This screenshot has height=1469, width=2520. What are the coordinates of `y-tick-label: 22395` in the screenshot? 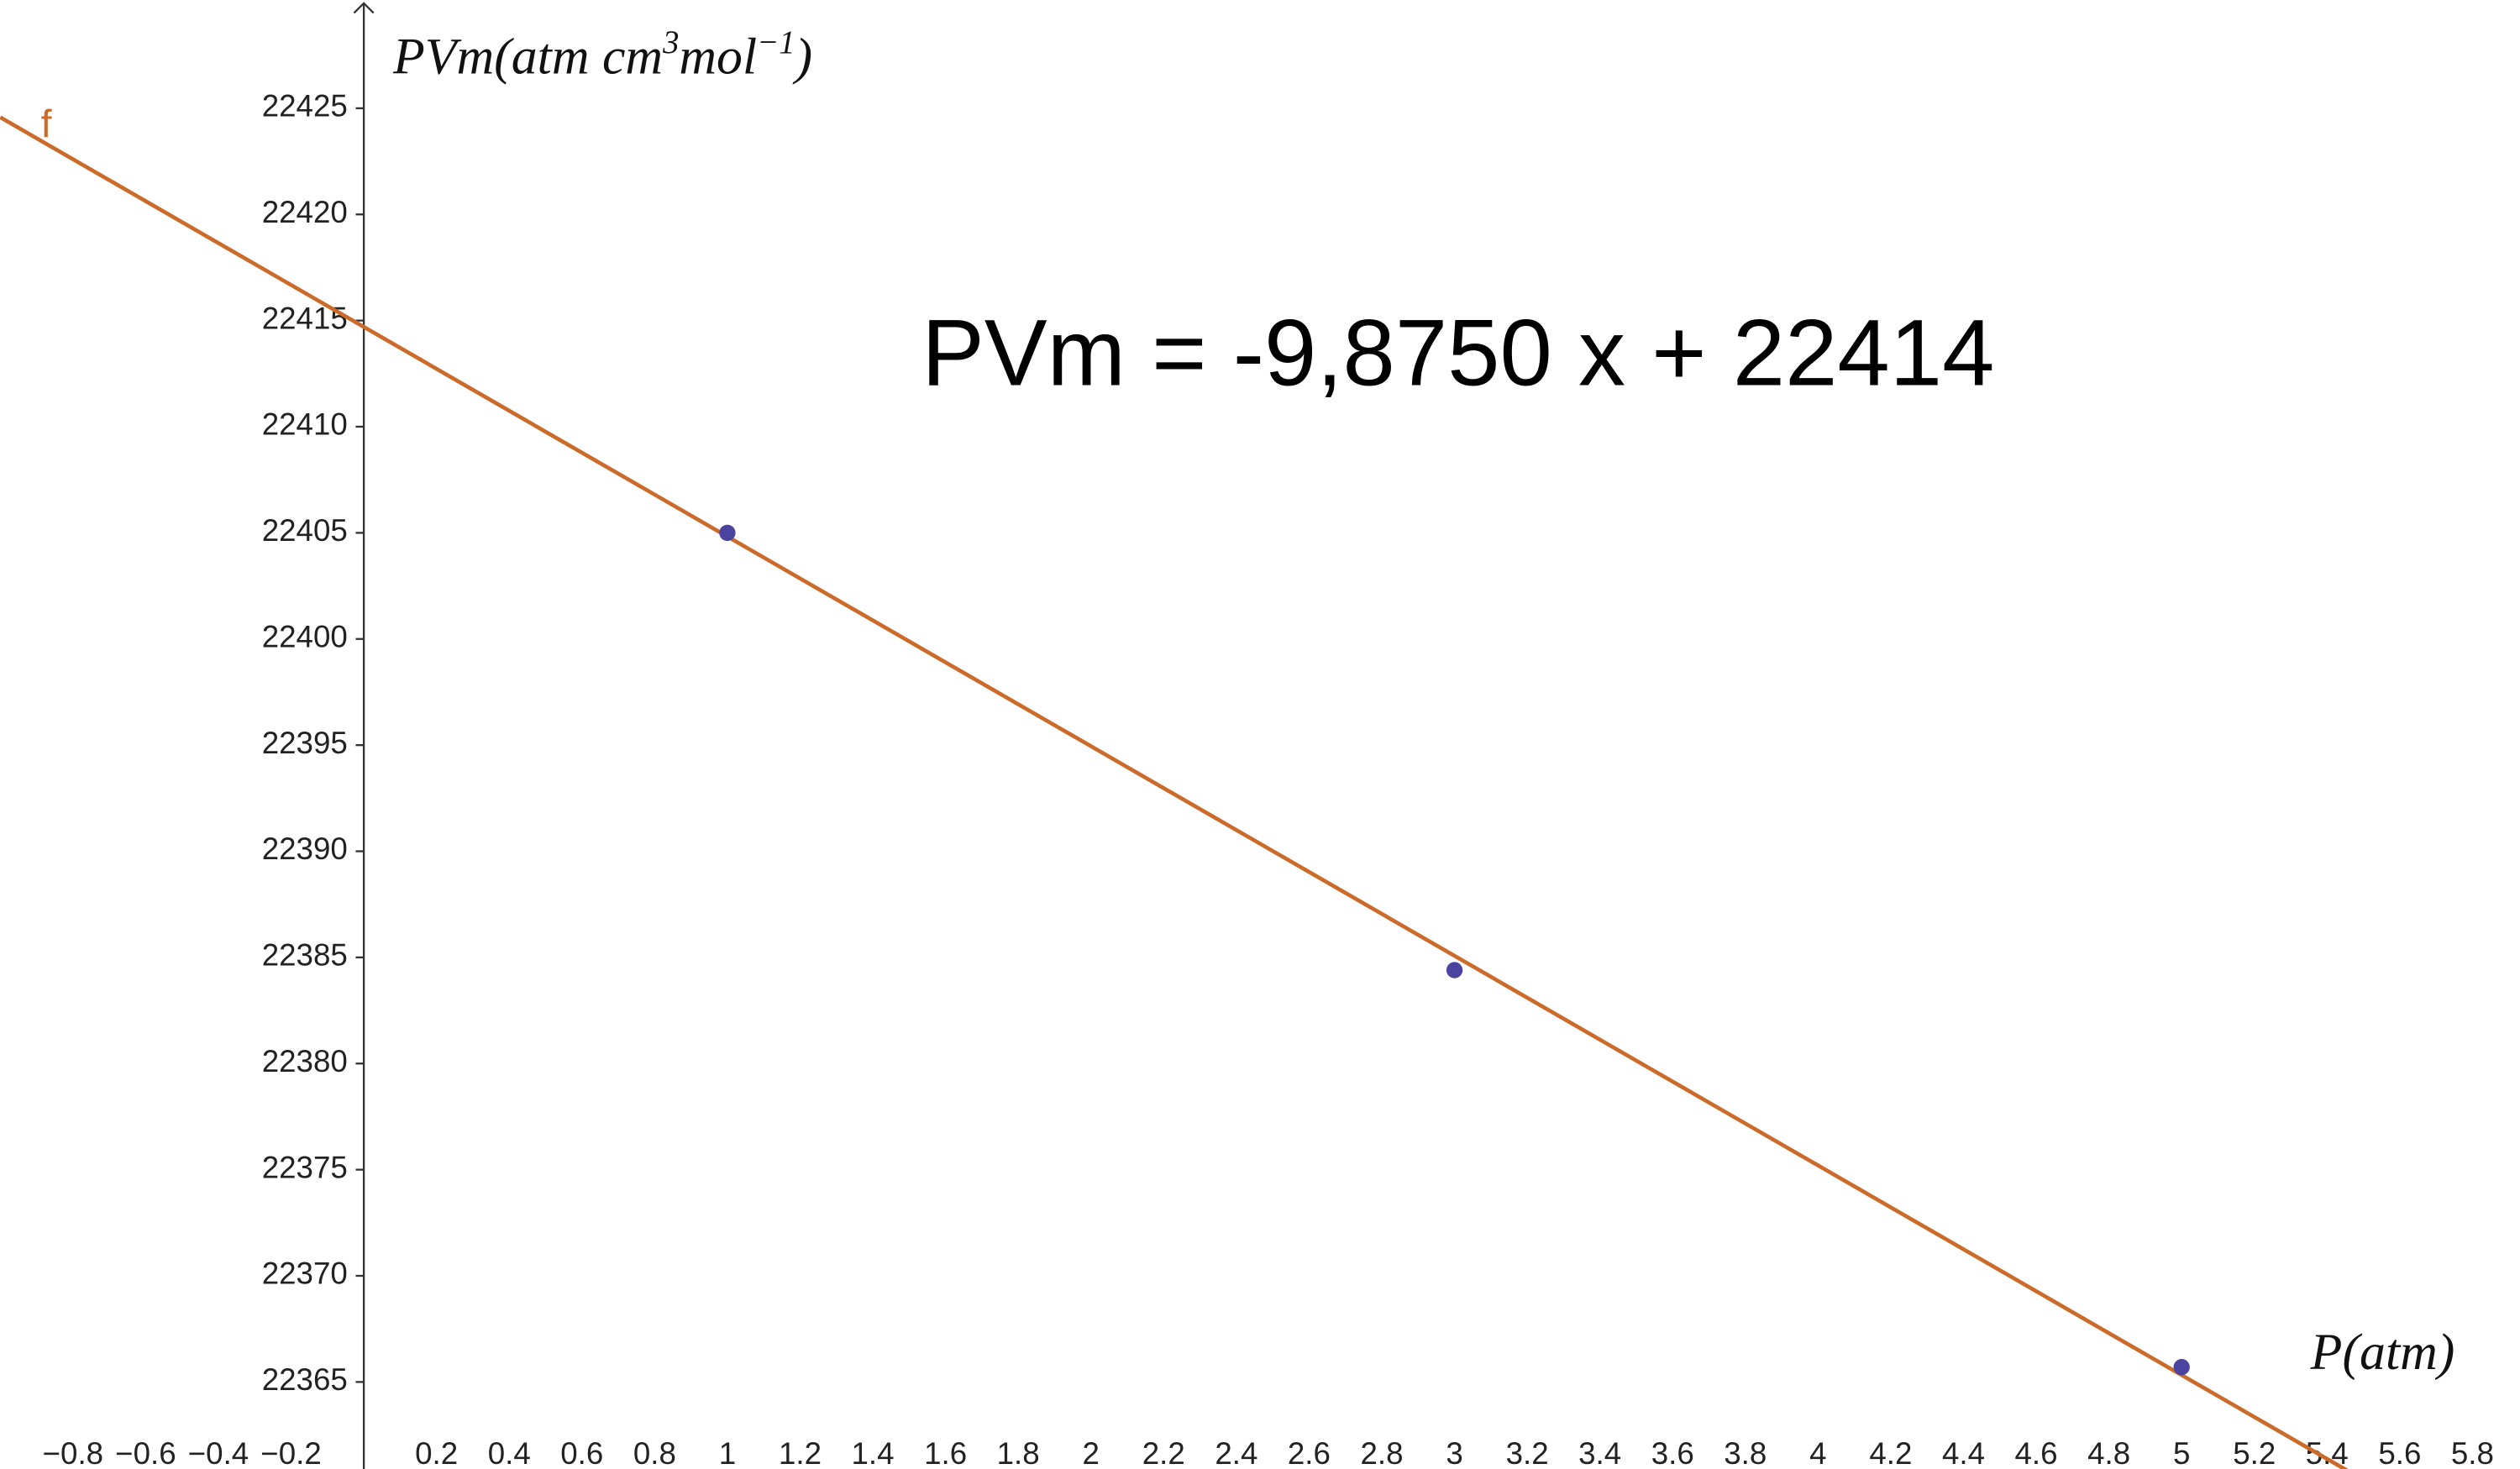 It's located at (305, 743).